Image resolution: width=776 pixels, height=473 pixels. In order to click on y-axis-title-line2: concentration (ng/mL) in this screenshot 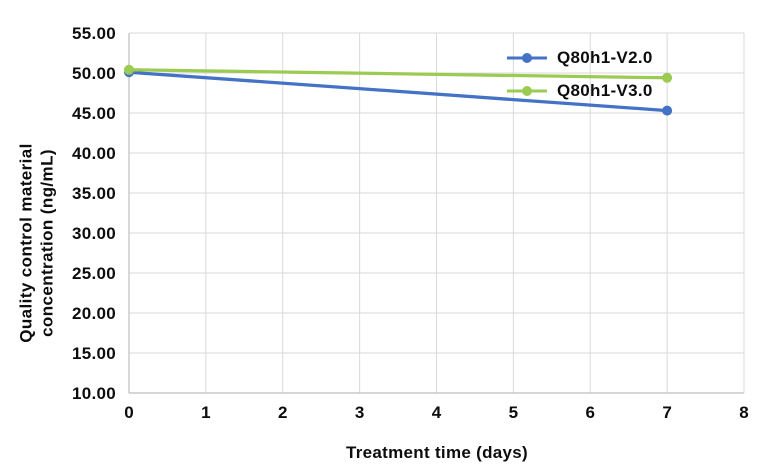, I will do `click(46, 243)`.